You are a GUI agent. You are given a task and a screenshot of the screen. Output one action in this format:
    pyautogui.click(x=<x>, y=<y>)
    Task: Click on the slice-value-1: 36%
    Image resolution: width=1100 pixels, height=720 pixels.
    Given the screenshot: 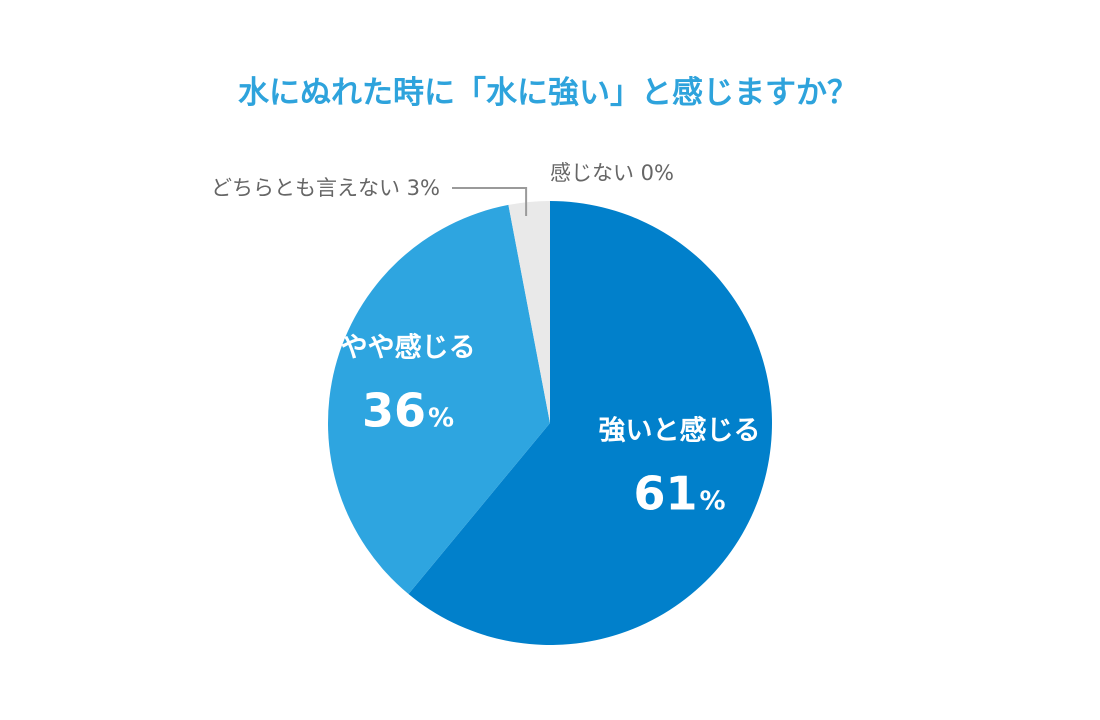 What is the action you would take?
    pyautogui.click(x=408, y=411)
    